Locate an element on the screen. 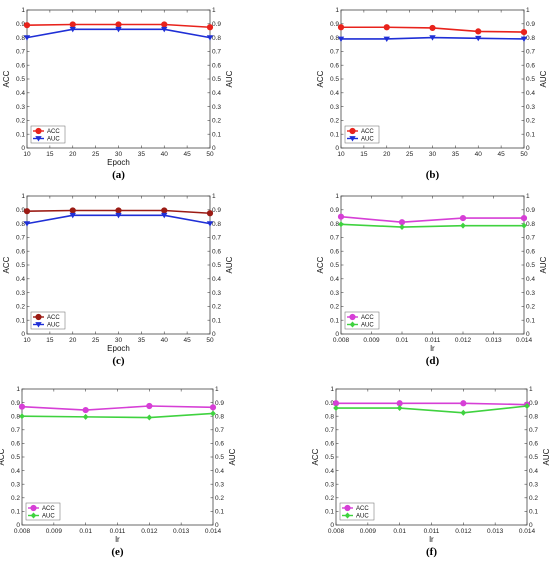 The height and width of the screenshot is (564, 550). panel-caption: (c) is located at coordinates (118, 361).